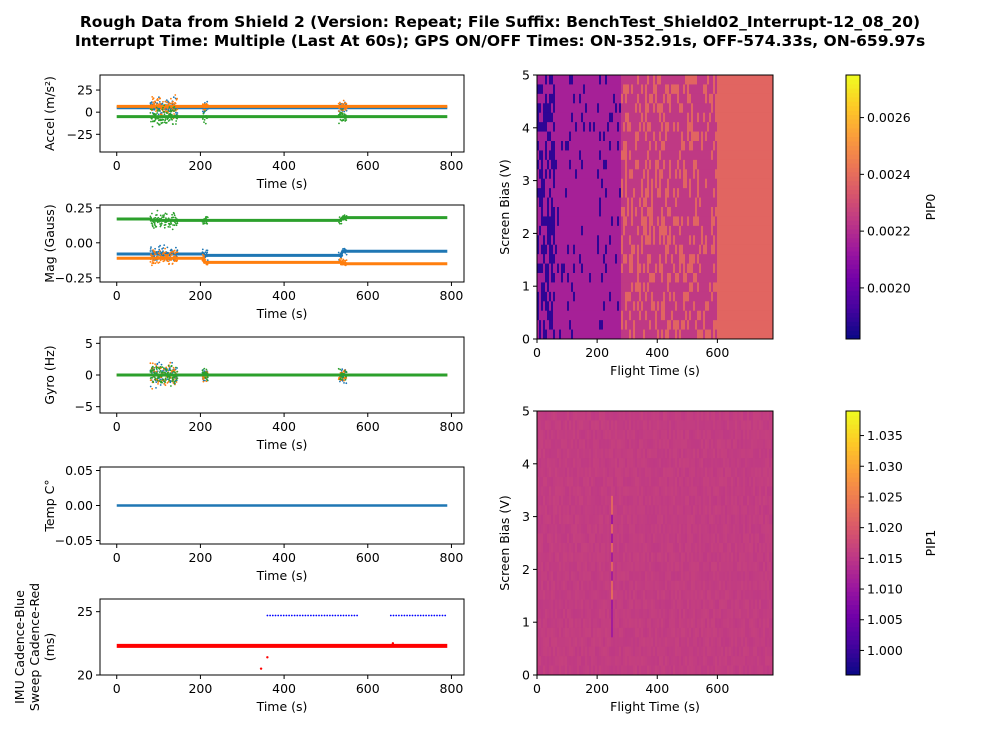 This screenshot has height=750, width=1000. I want to click on mag-xtick-label: 600, so click(368, 295).